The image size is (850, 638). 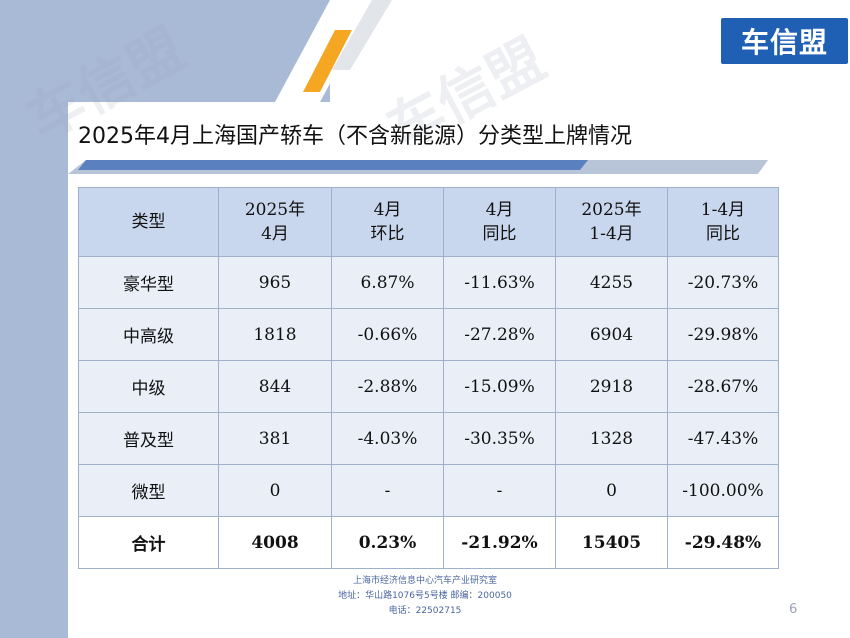 I want to click on cell-category: 微型, so click(x=148, y=490).